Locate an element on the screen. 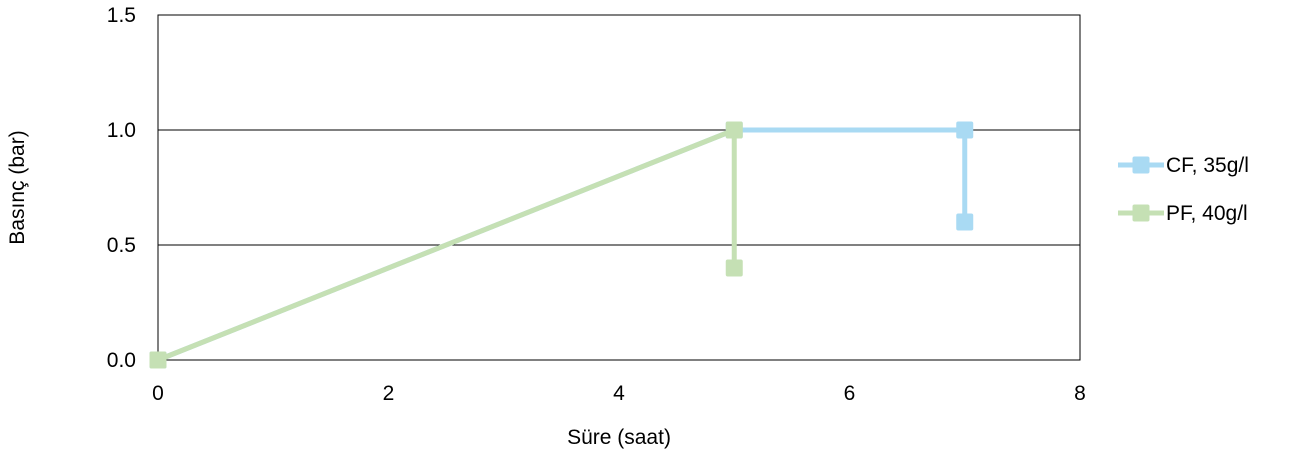  x-tick-label: 0 is located at coordinates (158, 393).